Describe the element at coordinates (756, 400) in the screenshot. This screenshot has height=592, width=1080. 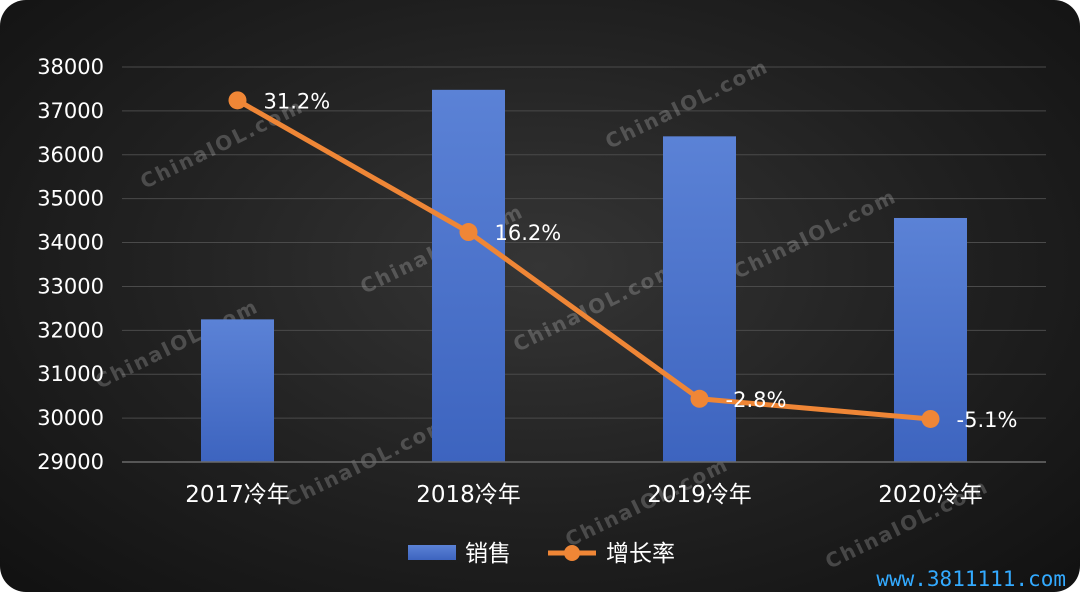
I see `growth-data-label: -2.8%` at that location.